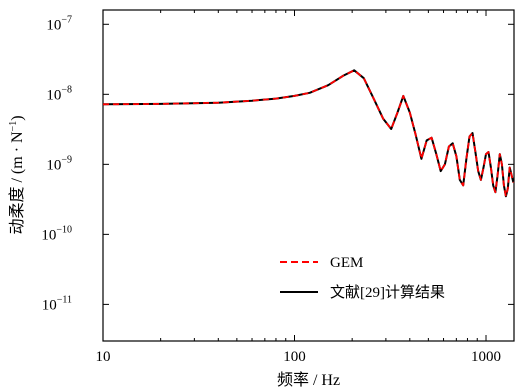 This screenshot has width=515, height=390. Describe the element at coordinates (486, 357) in the screenshot. I see `x-tick-label: 1000` at that location.